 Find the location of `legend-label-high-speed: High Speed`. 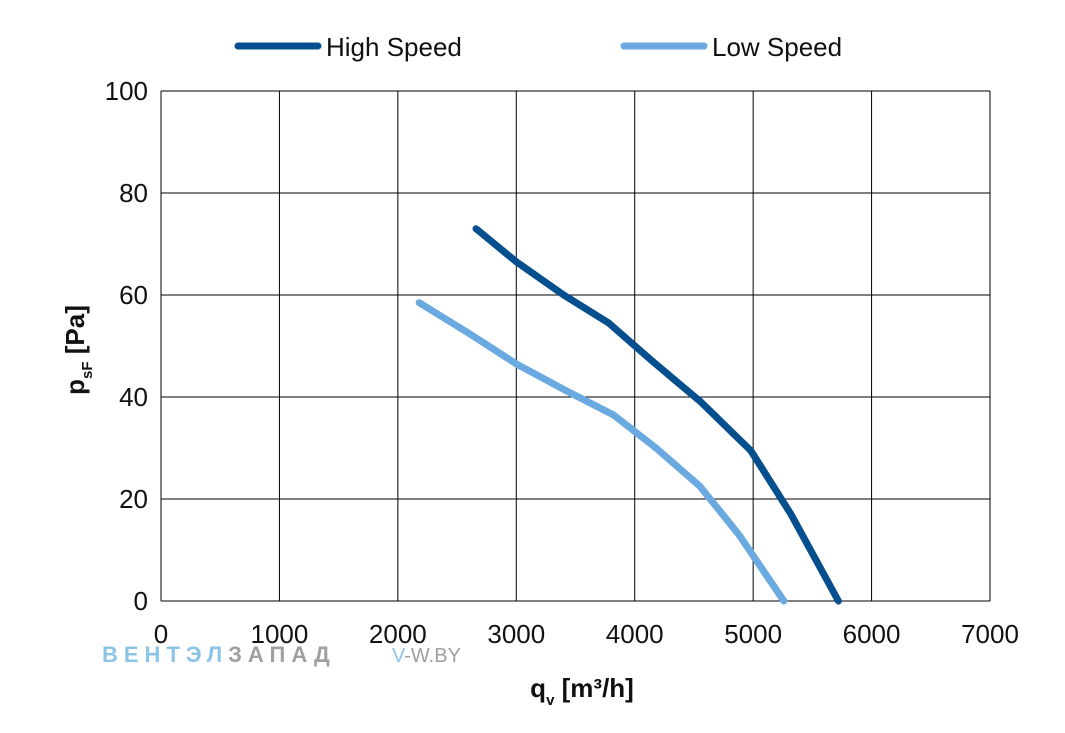

legend-label-high-speed: High Speed is located at coordinates (394, 47).